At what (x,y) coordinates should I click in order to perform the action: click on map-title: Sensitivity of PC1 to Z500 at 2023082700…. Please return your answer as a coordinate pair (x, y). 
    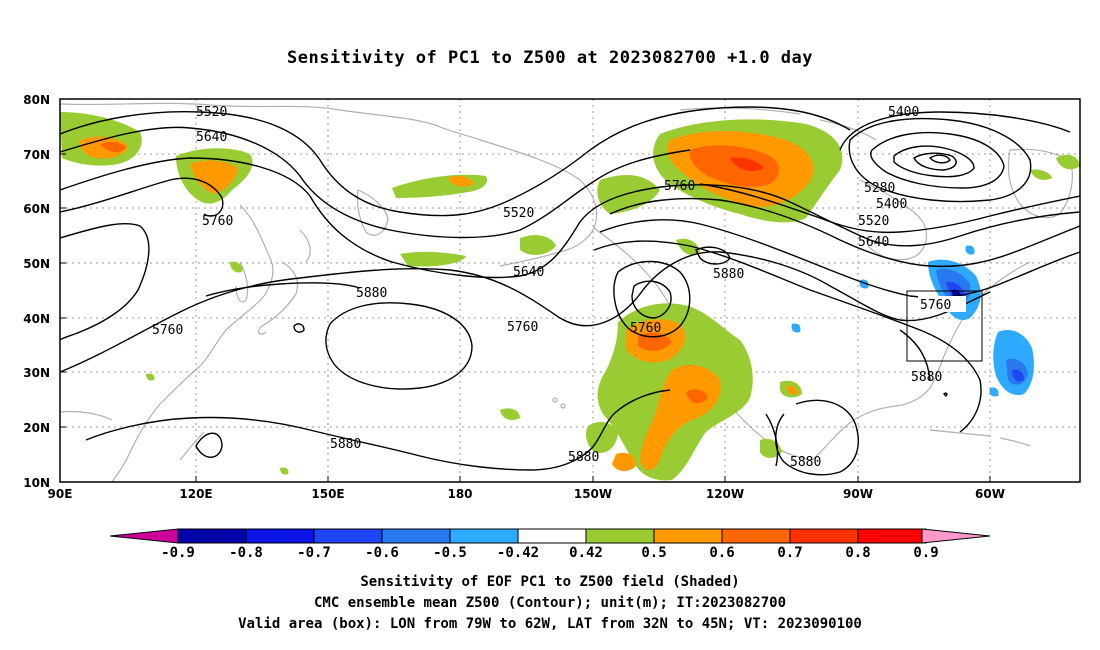
    Looking at the image, I should click on (549, 58).